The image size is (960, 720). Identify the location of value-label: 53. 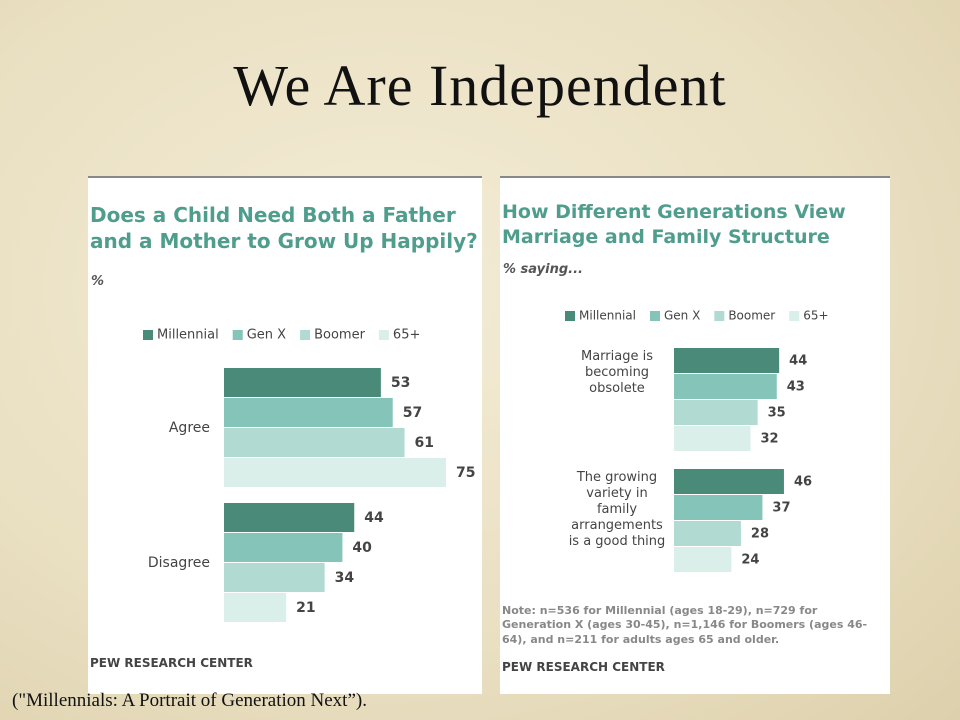
(400, 383).